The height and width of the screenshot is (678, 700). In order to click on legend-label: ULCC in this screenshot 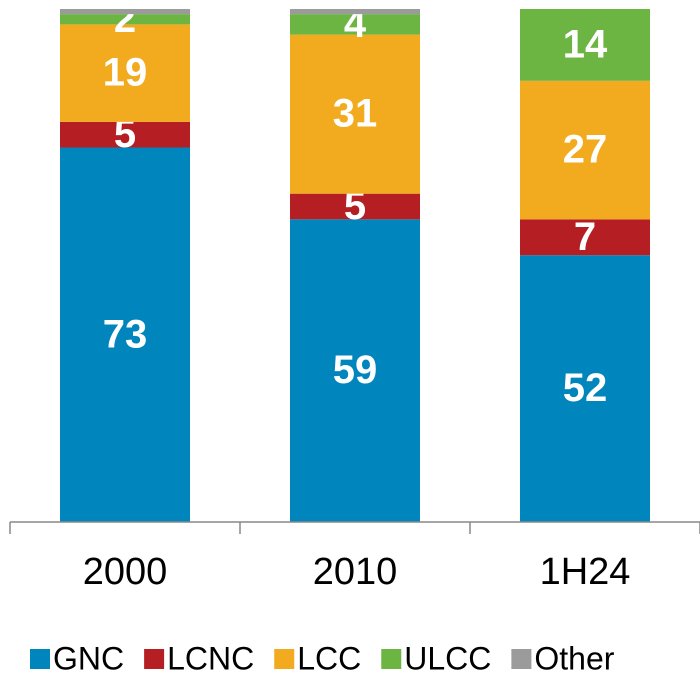, I will do `click(447, 658)`.